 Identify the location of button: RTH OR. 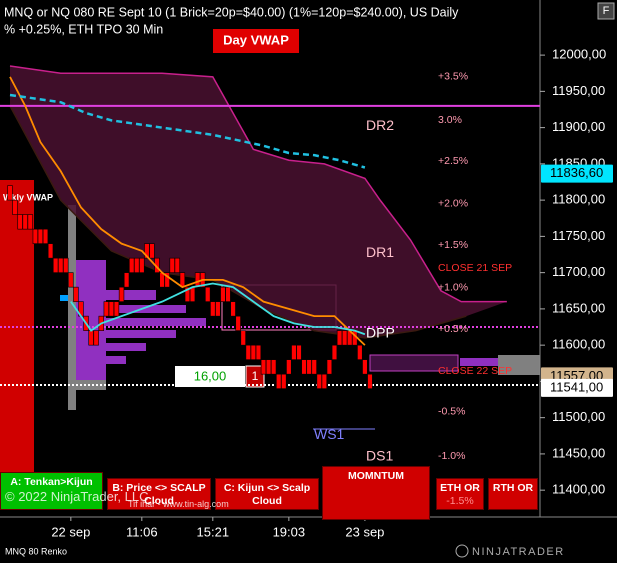
(513, 494).